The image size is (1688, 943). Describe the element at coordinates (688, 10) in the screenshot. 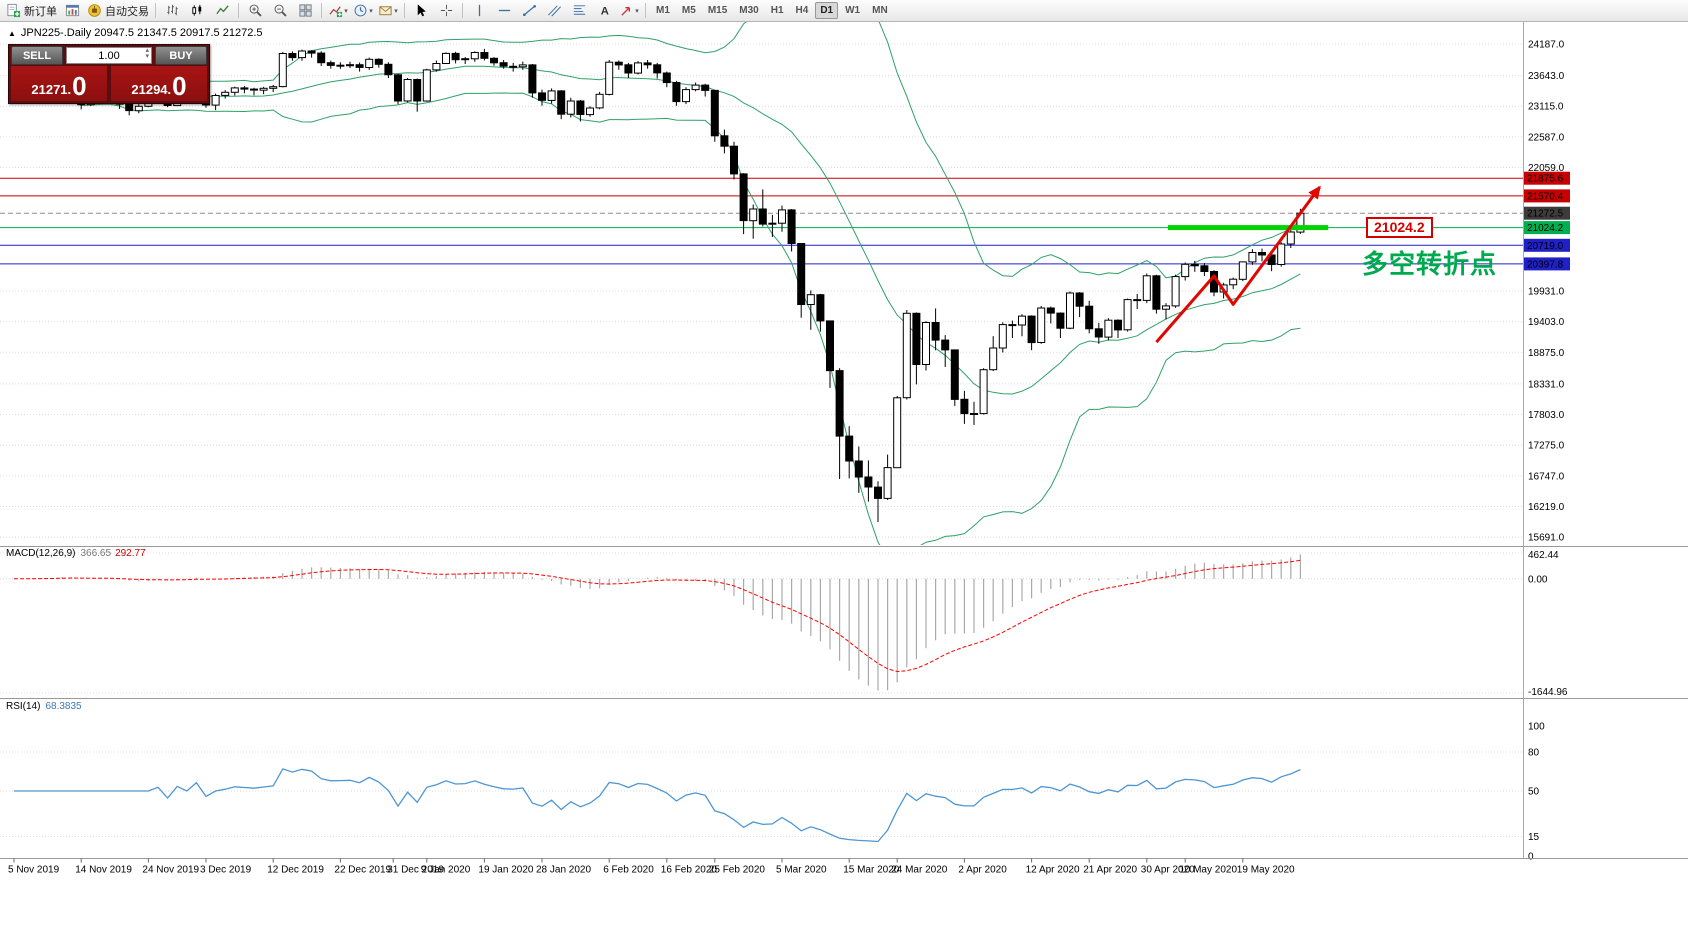

I see `timeframe-m5: M5` at that location.